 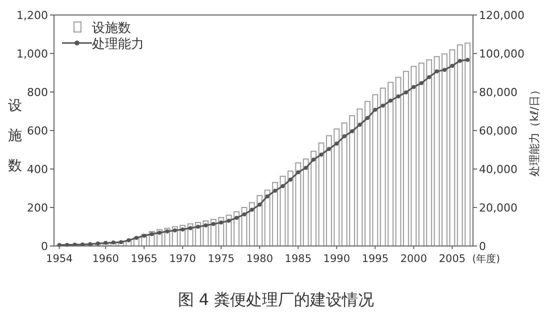 I want to click on y2-tick-label: 0, so click(x=482, y=246).